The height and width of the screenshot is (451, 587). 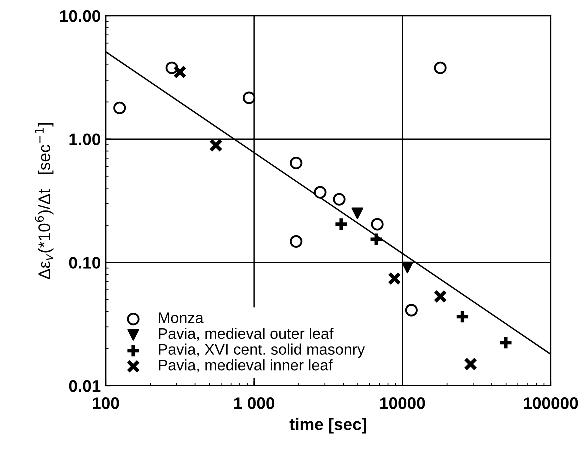 What do you see at coordinates (85, 140) in the screenshot?
I see `y-tick-label: 1.00` at bounding box center [85, 140].